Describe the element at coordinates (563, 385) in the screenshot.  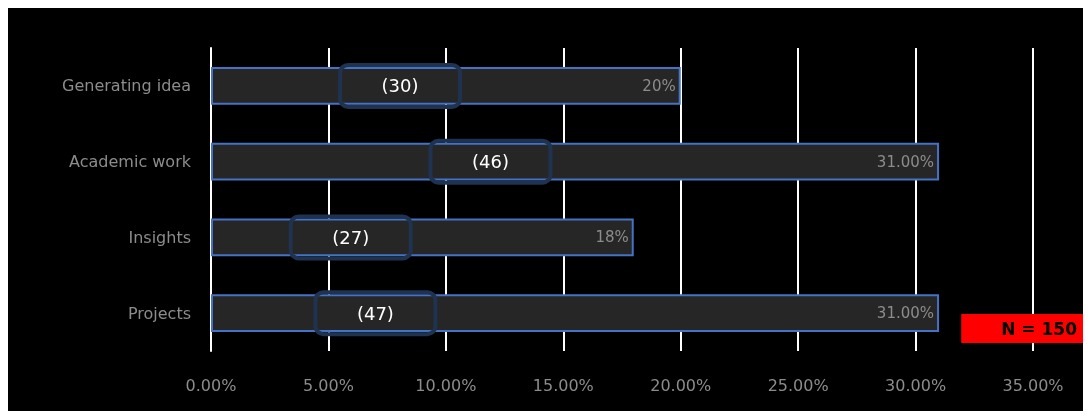
I see `x-tick-label: 15.00%` at that location.